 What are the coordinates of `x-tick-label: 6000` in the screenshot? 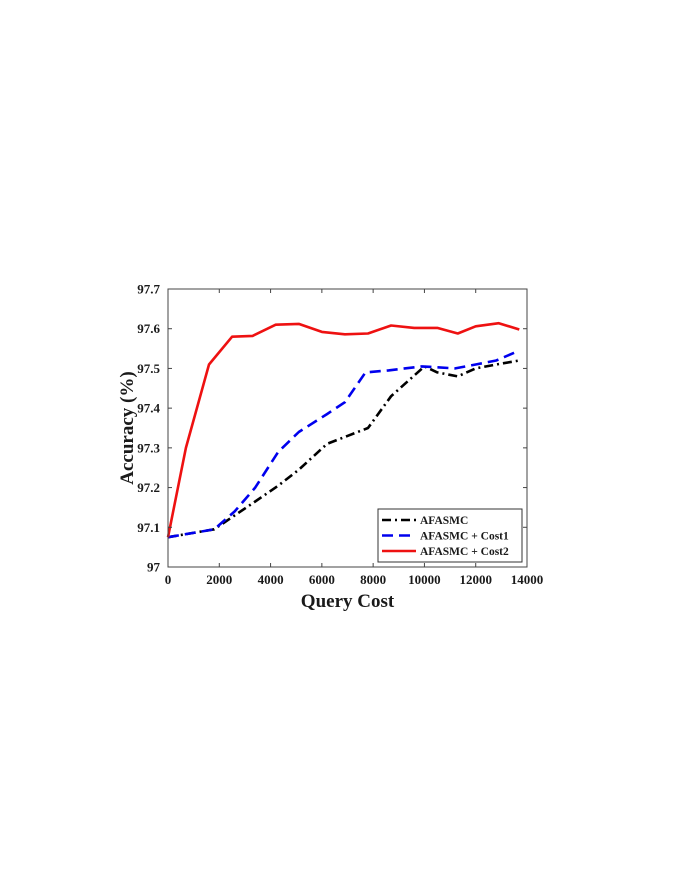 It's located at (322, 579).